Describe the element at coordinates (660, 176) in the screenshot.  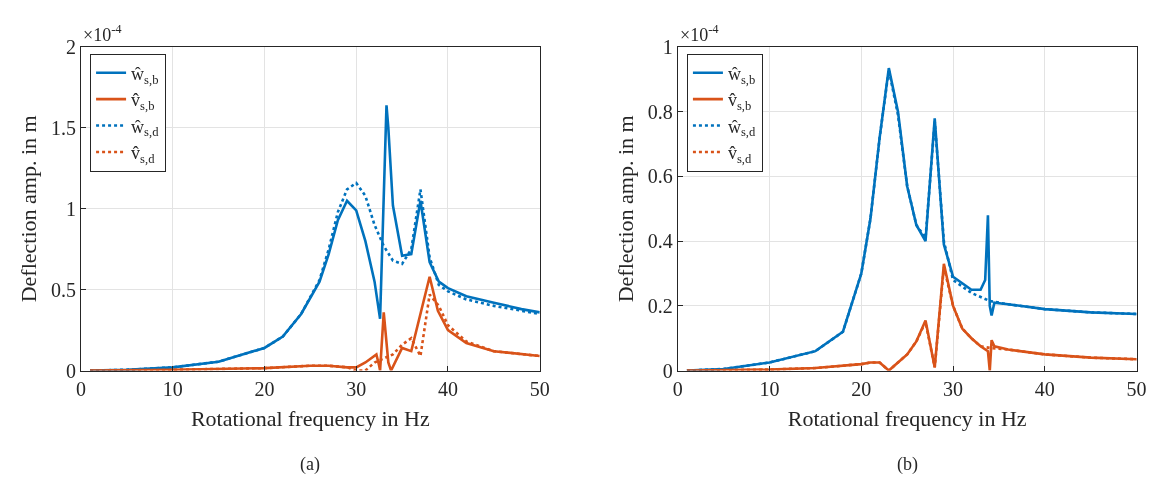
I see `y-tick-label: 0.6` at that location.